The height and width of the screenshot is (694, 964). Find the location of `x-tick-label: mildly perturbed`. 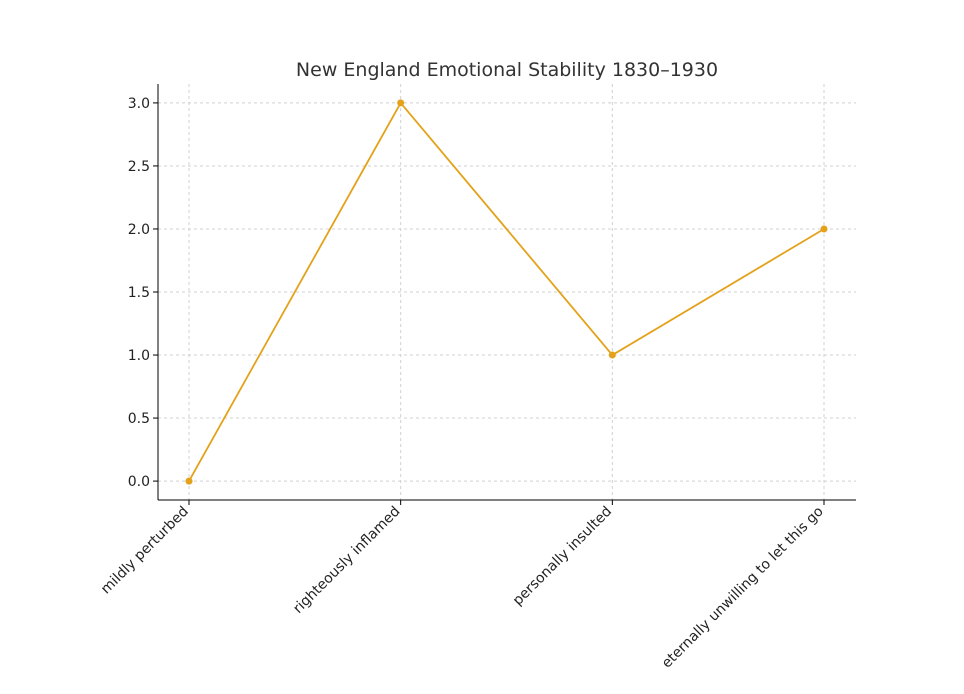

x-tick-label: mildly perturbed is located at coordinates (145, 551).